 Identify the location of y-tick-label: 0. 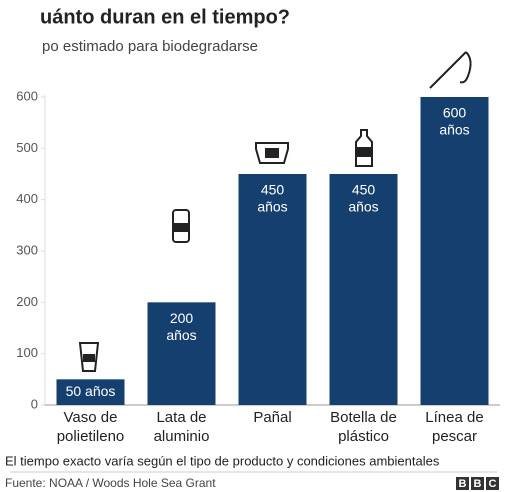
(34, 403).